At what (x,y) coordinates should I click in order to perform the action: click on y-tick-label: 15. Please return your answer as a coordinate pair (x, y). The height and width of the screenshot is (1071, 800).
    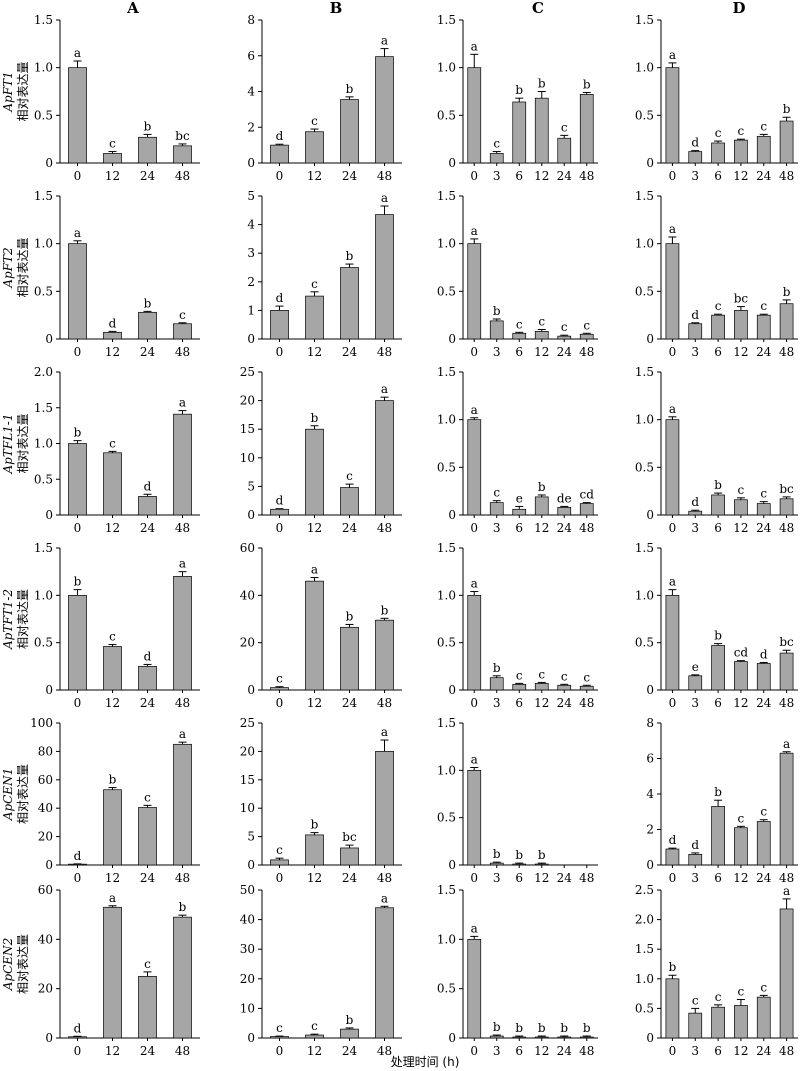
    Looking at the image, I should click on (247, 780).